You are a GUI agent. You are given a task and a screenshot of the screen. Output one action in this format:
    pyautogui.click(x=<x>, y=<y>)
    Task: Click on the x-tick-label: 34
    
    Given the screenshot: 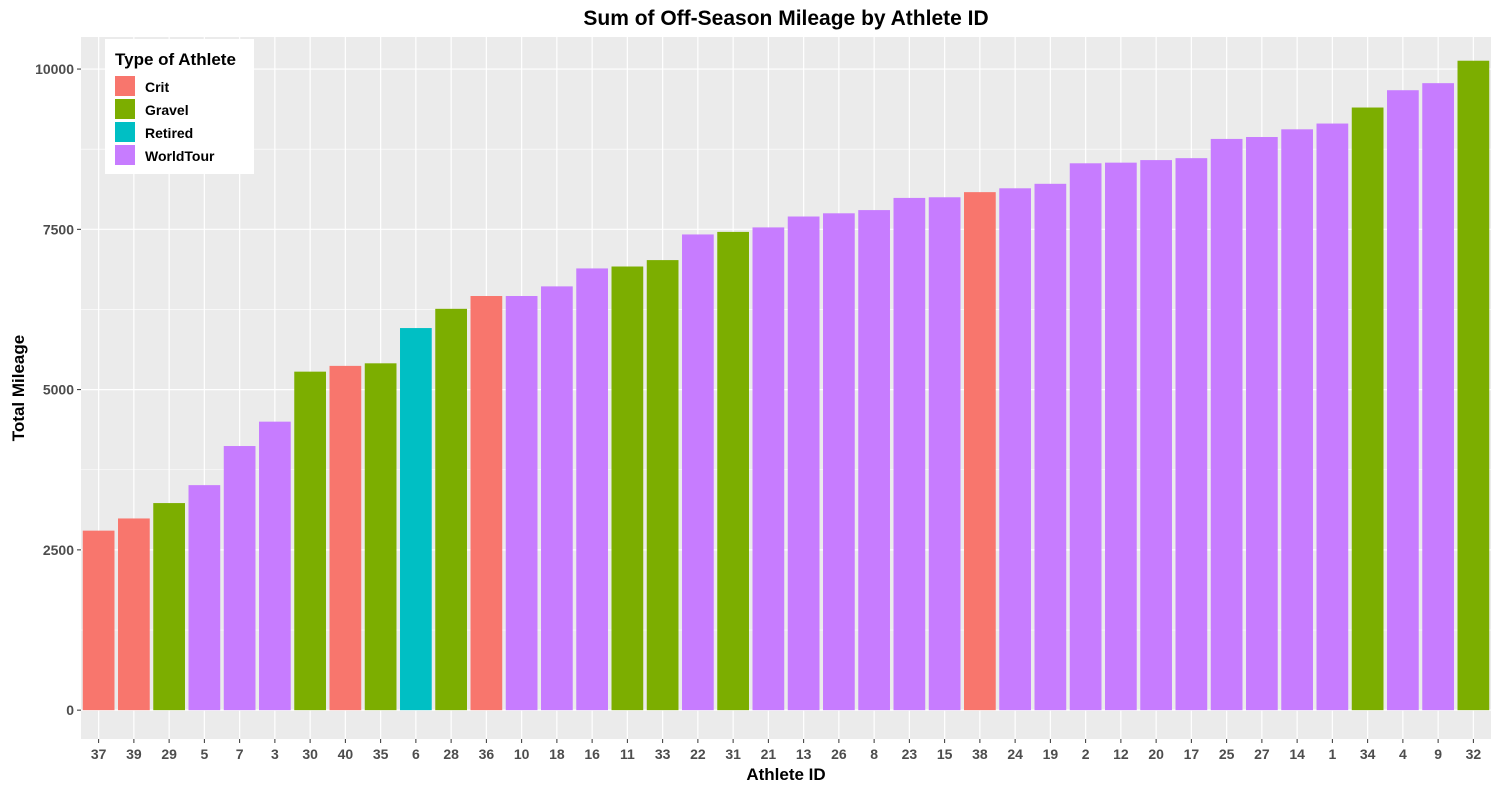 What is the action you would take?
    pyautogui.click(x=1368, y=754)
    